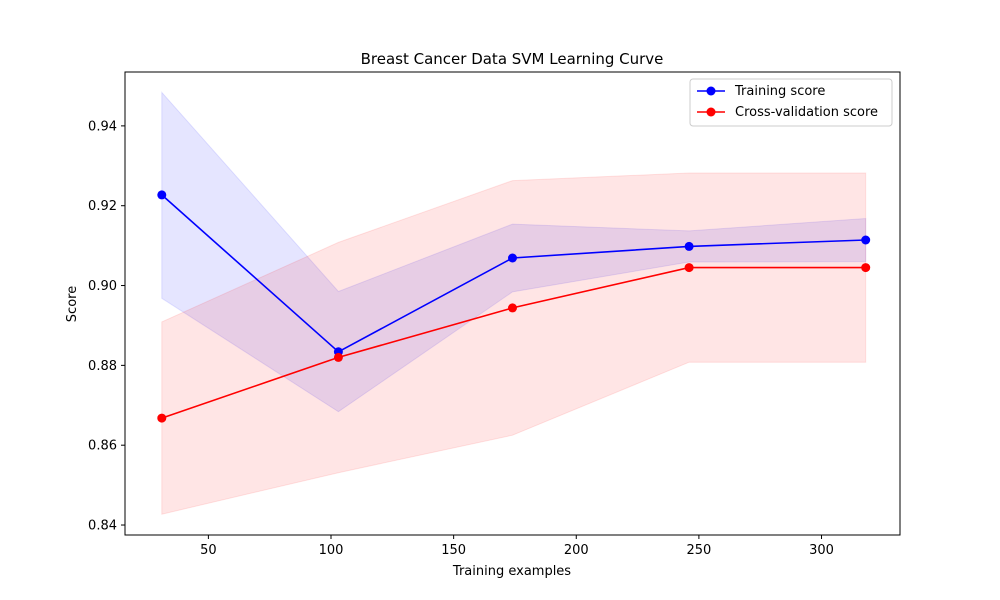 This screenshot has height=600, width=1000. Describe the element at coordinates (102, 526) in the screenshot. I see `y-tick-label-0: 0.84` at that location.